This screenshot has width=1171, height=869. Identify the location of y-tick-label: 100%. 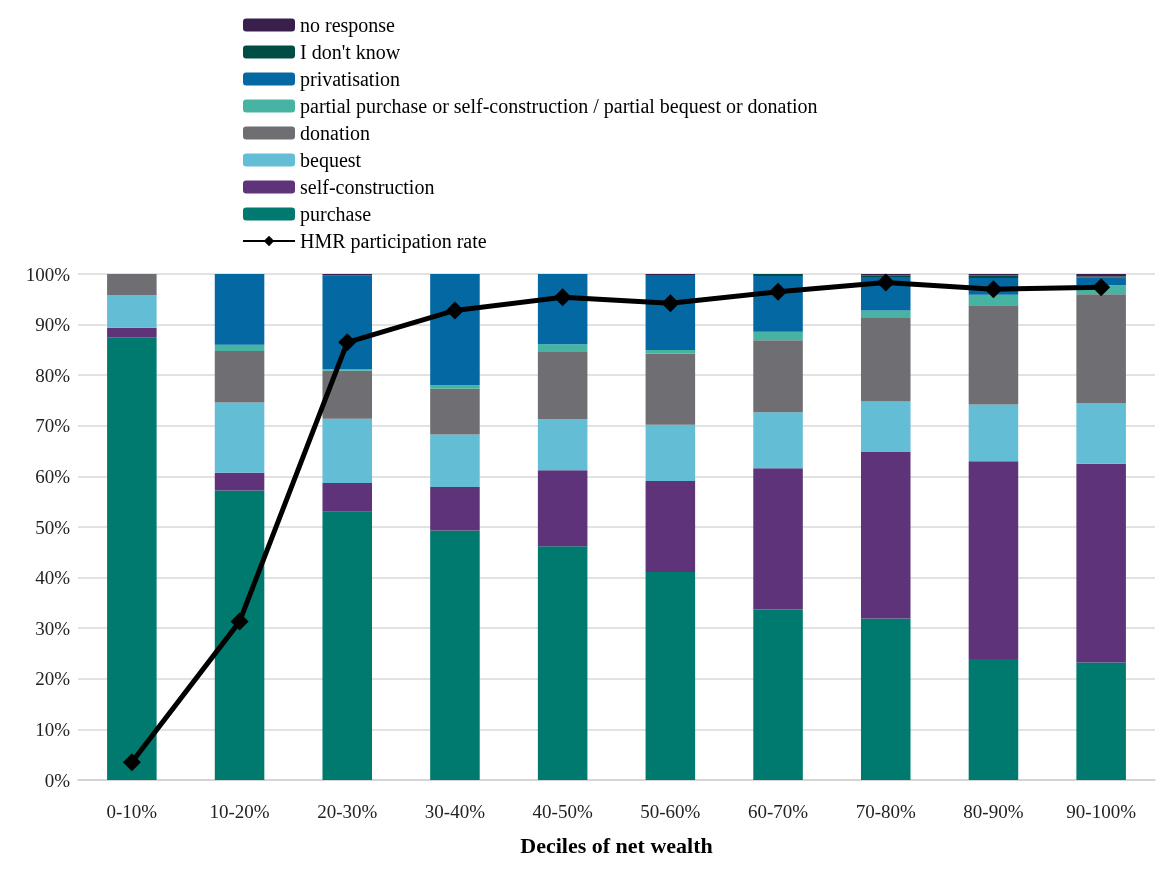
(48, 274).